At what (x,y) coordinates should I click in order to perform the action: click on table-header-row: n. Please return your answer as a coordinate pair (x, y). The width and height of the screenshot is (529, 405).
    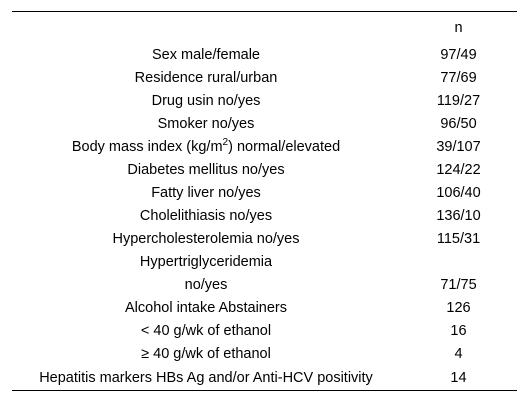
    Looking at the image, I should click on (264, 28).